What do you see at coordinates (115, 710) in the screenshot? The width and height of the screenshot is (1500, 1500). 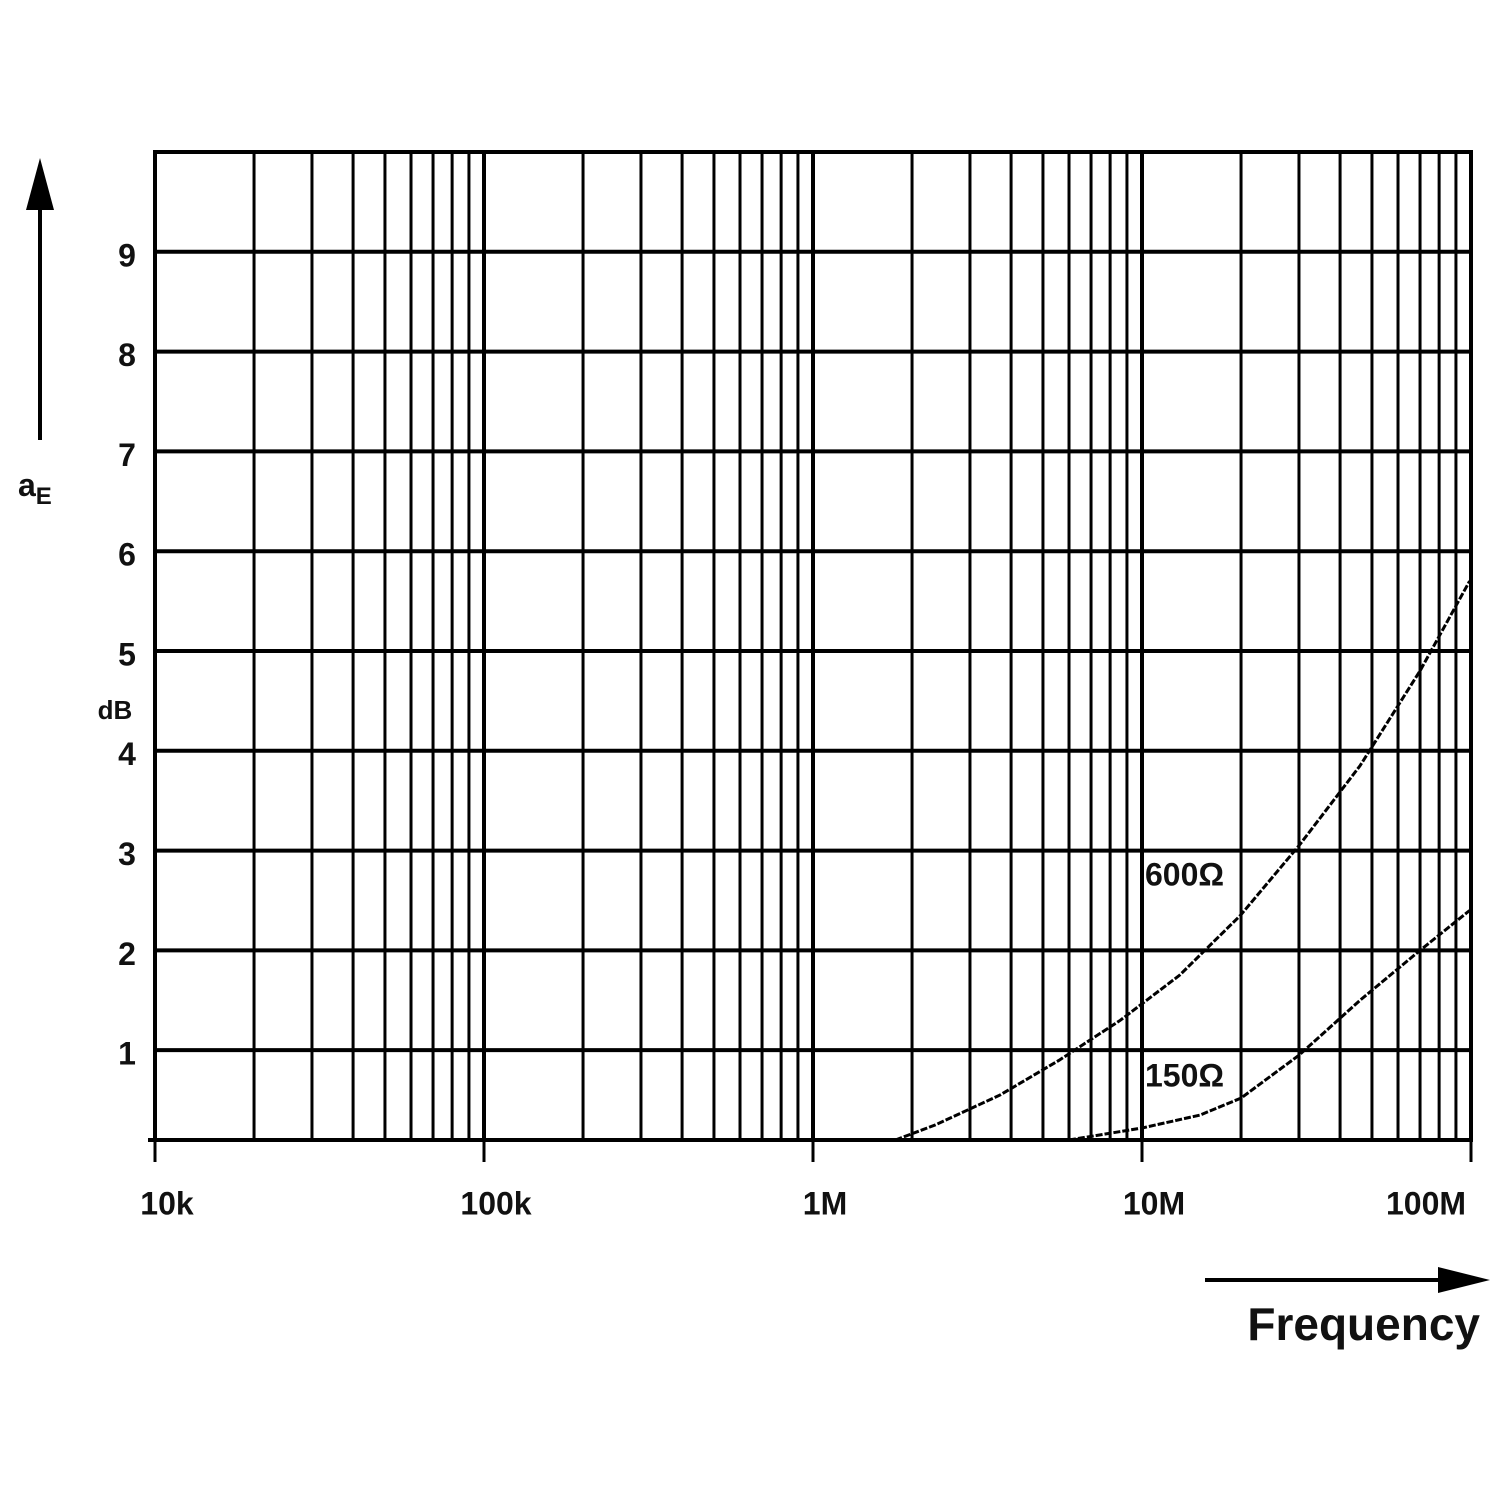 I see `y-unit: dB` at bounding box center [115, 710].